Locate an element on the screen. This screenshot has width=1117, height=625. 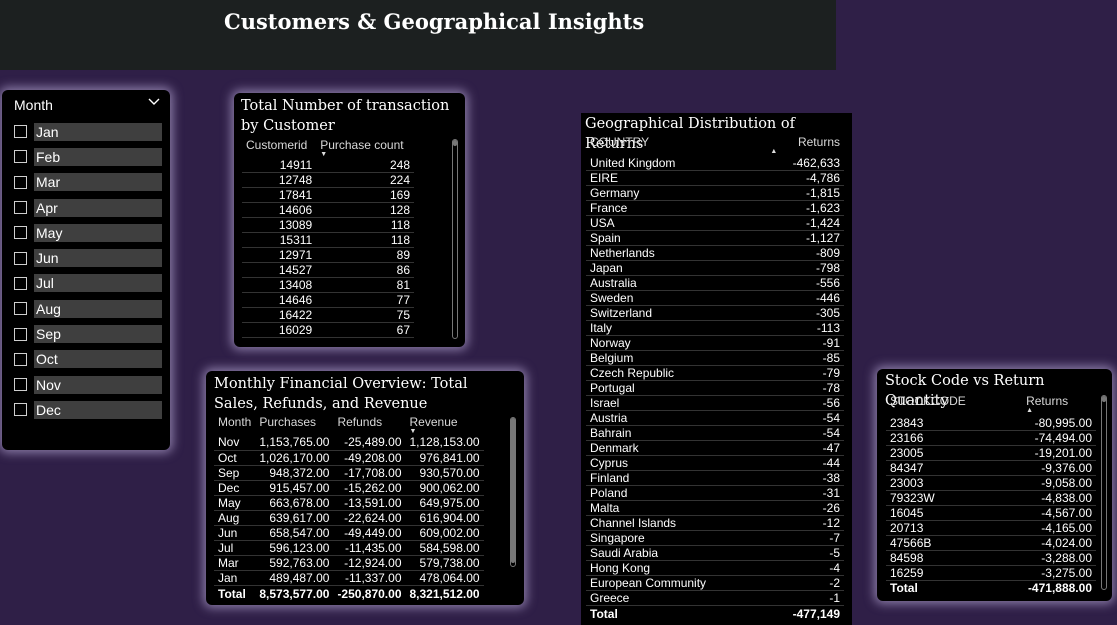
slicer-header: Month is located at coordinates (87, 106).